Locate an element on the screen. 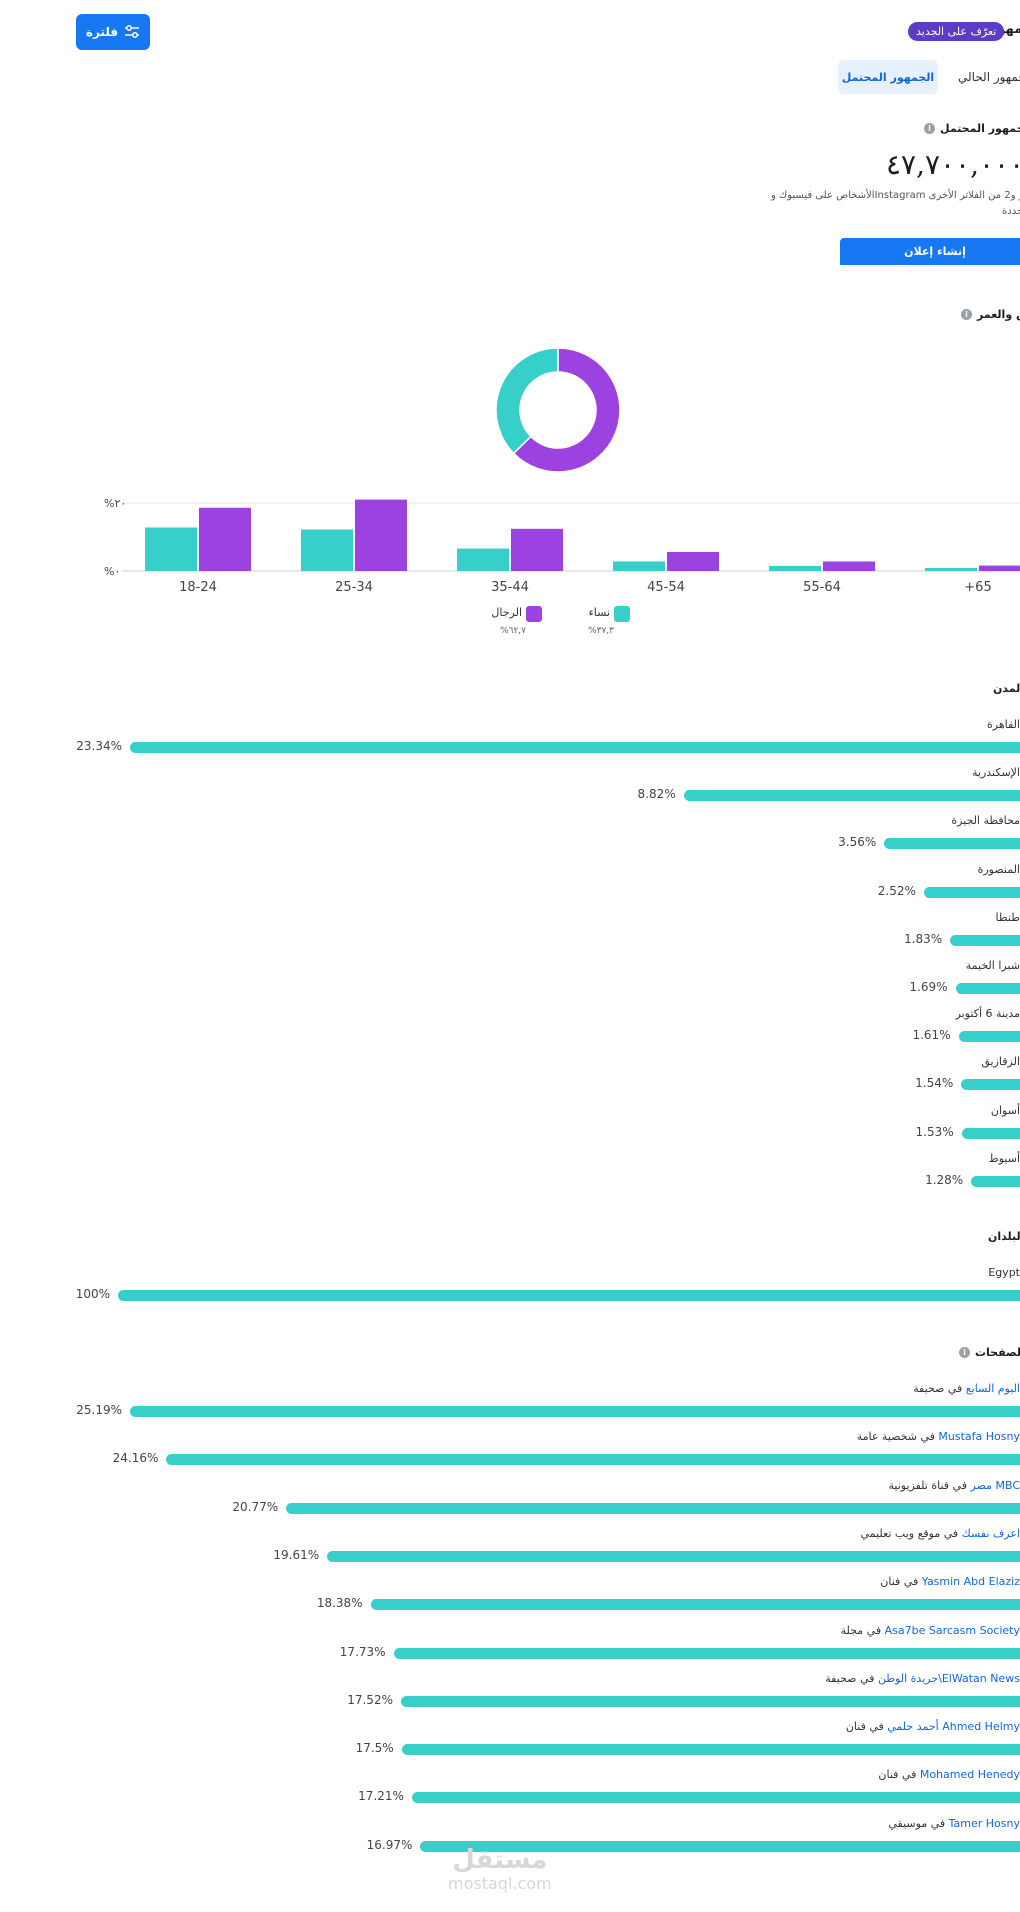 This screenshot has height=1912, width=1020. page-category: في مجلة is located at coordinates (862, 1630).